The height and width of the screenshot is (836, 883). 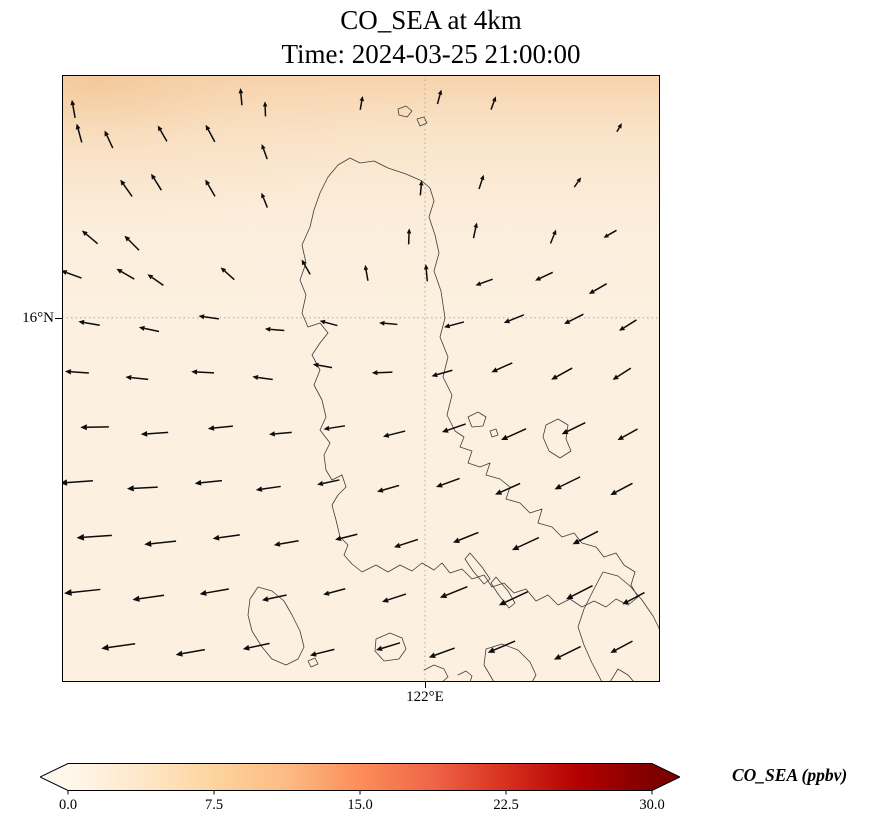 I want to click on chart-subtitle: Time: 2024-03-25 21:00:00, so click(x=431, y=54).